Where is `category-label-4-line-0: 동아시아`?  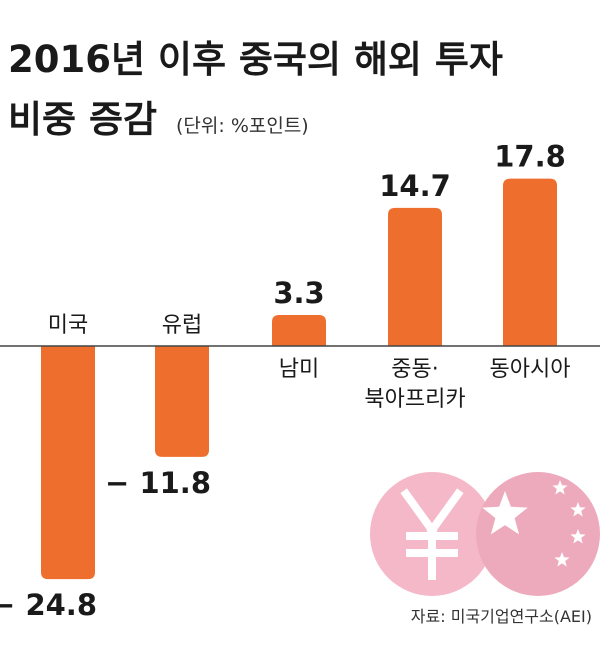 category-label-4-line-0: 동아시아 is located at coordinates (530, 369).